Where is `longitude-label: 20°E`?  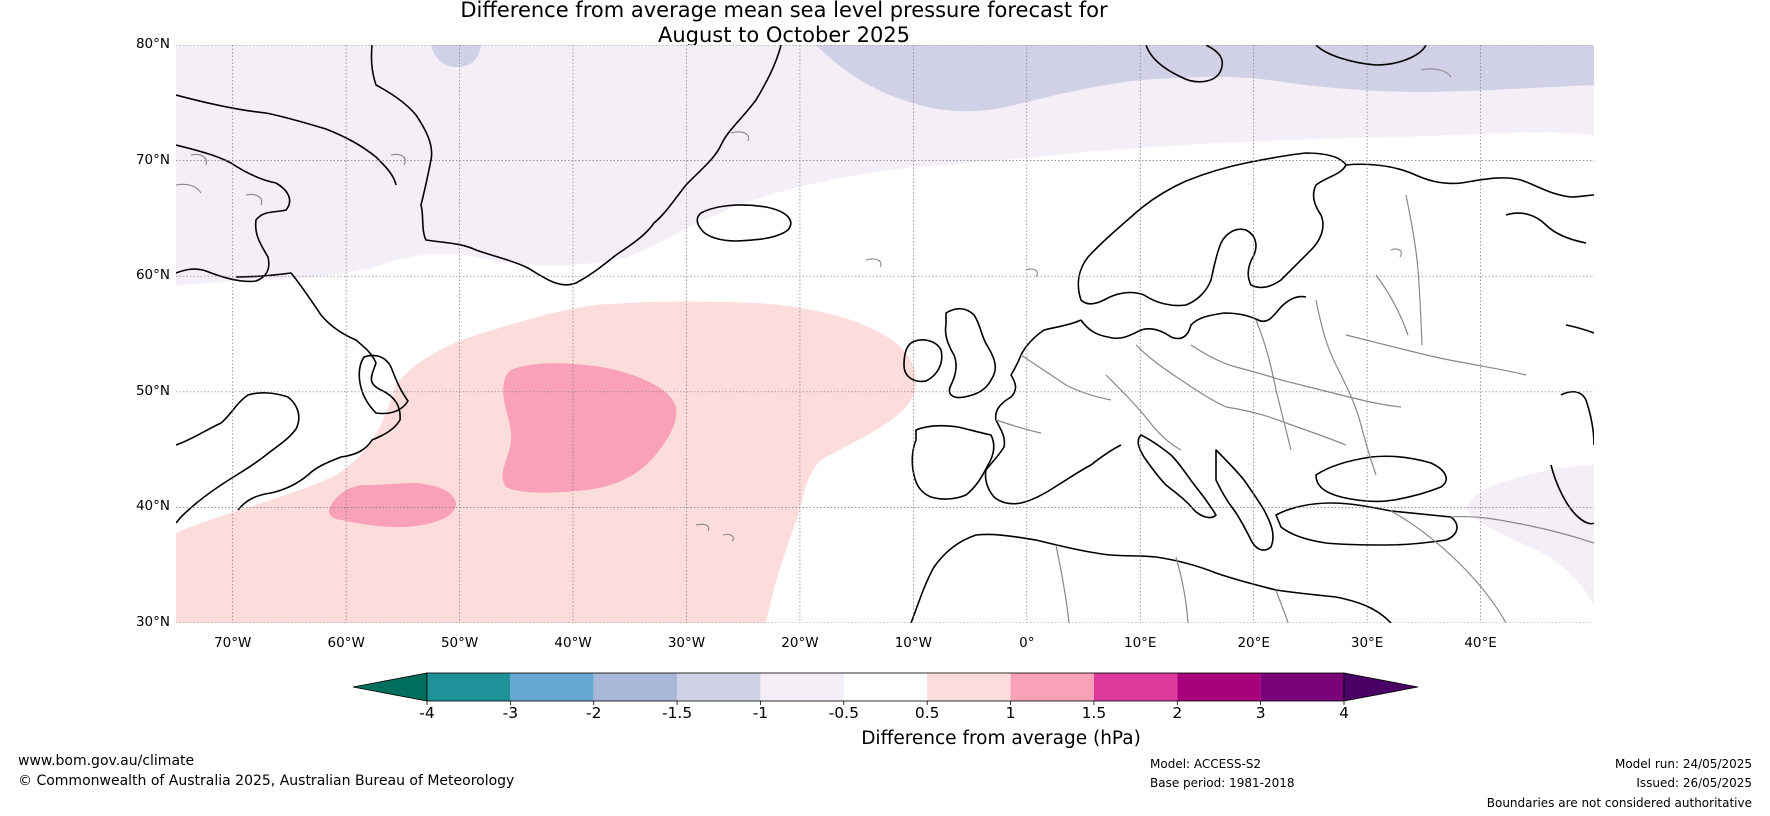
longitude-label: 20°E is located at coordinates (1253, 643).